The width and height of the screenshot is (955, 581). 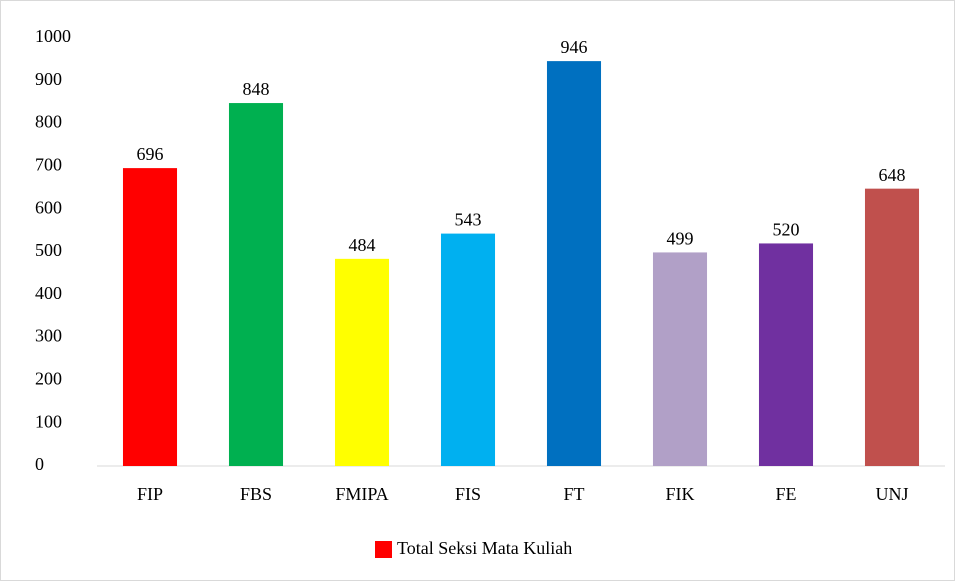 What do you see at coordinates (48, 421) in the screenshot?
I see `y-tick-label: 100` at bounding box center [48, 421].